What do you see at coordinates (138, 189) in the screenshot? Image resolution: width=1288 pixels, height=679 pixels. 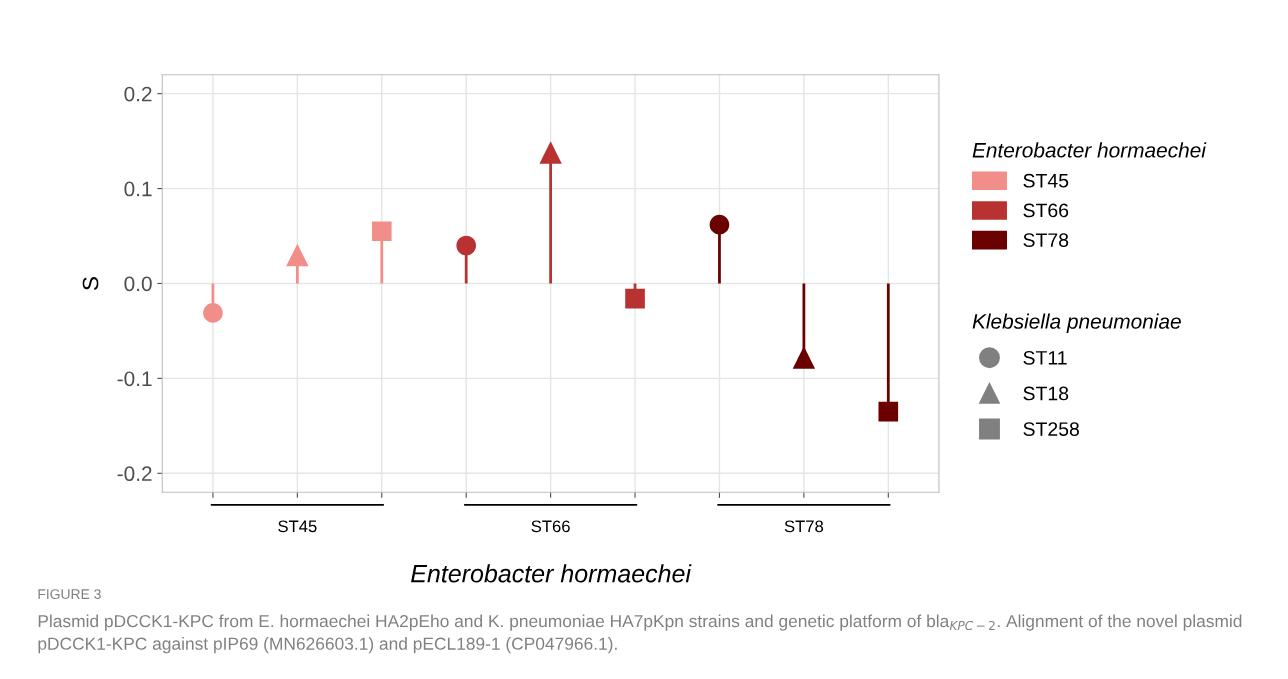 I see `y-tick-label: 0.1` at bounding box center [138, 189].